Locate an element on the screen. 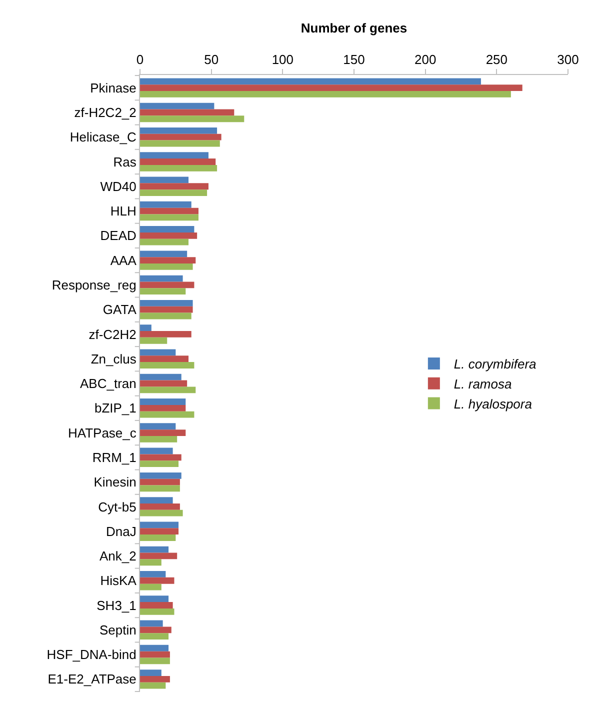 This screenshot has height=707, width=590. y-tick-label: Pkinase is located at coordinates (113, 88).